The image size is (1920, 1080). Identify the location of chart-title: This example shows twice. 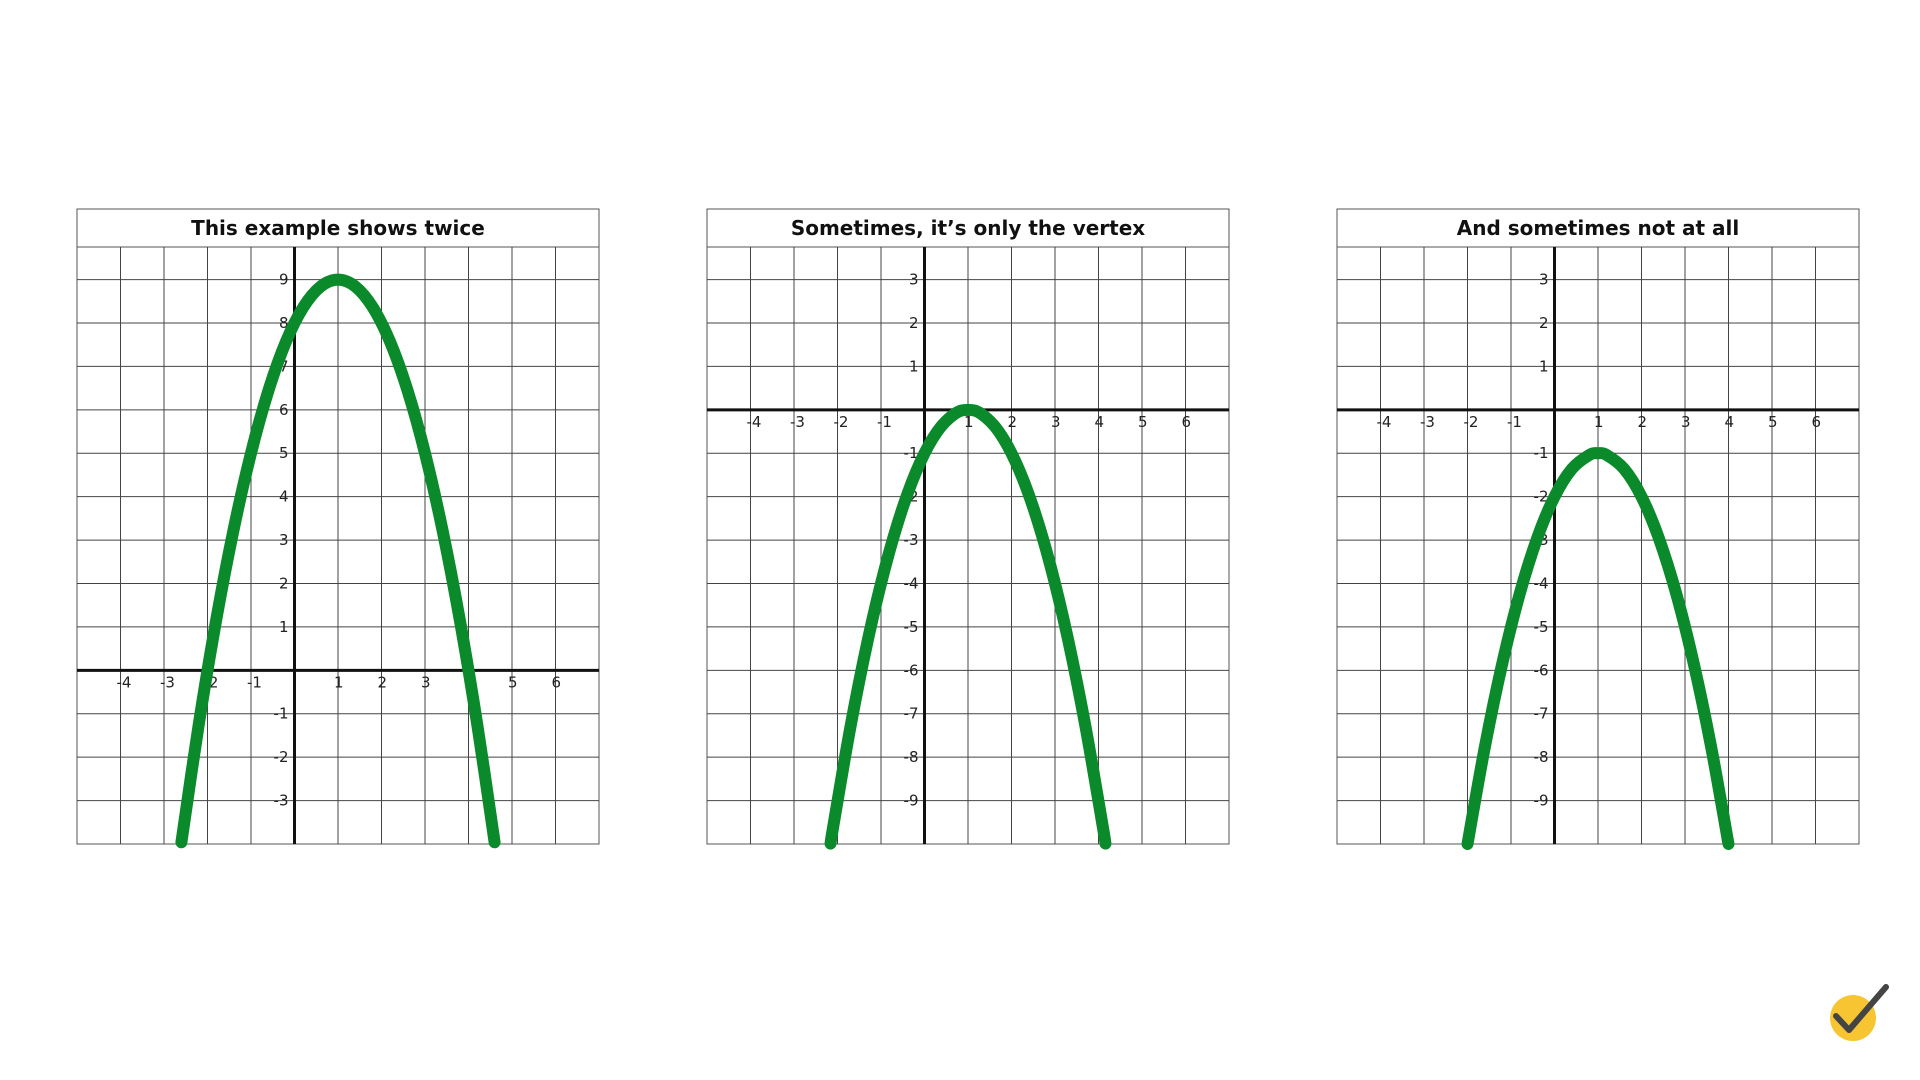
(338, 228).